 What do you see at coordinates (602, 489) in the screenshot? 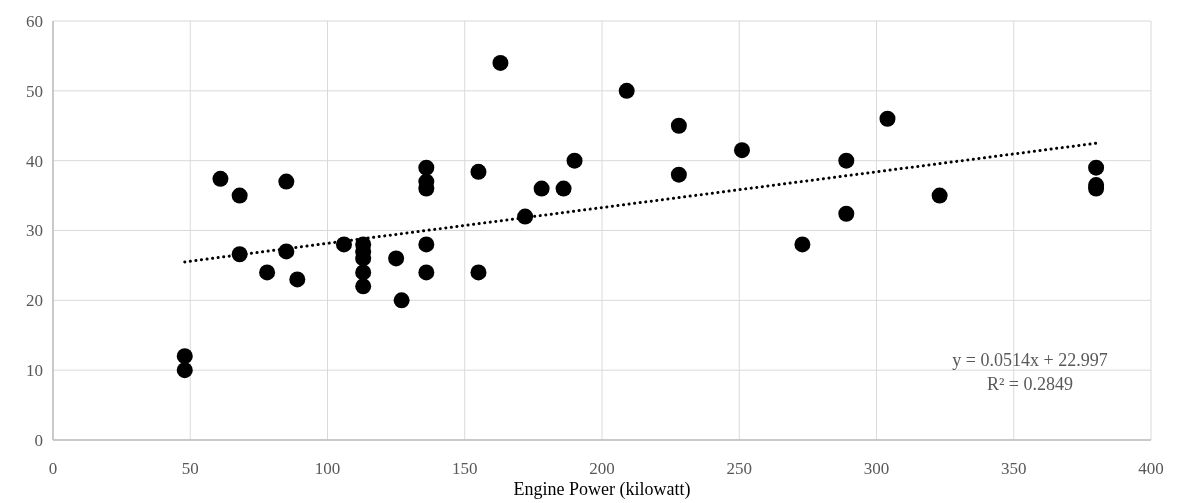
I see `x-axis-title: Engine Power (kilowatt)` at bounding box center [602, 489].